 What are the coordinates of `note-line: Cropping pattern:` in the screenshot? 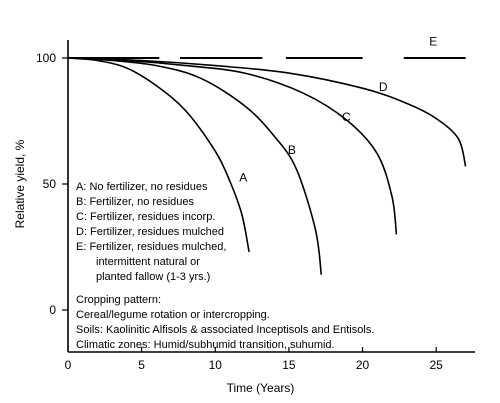 It's located at (118, 300).